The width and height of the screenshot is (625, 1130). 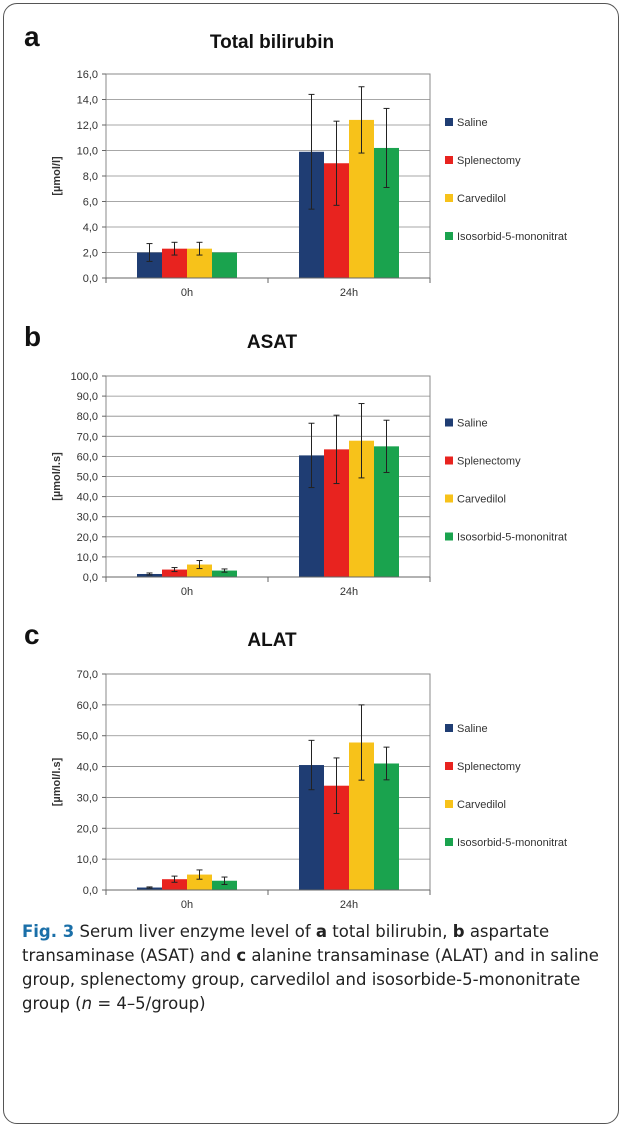 I want to click on caption-segment: aspartate transaminase (ASAT) and, so click(x=286, y=943).